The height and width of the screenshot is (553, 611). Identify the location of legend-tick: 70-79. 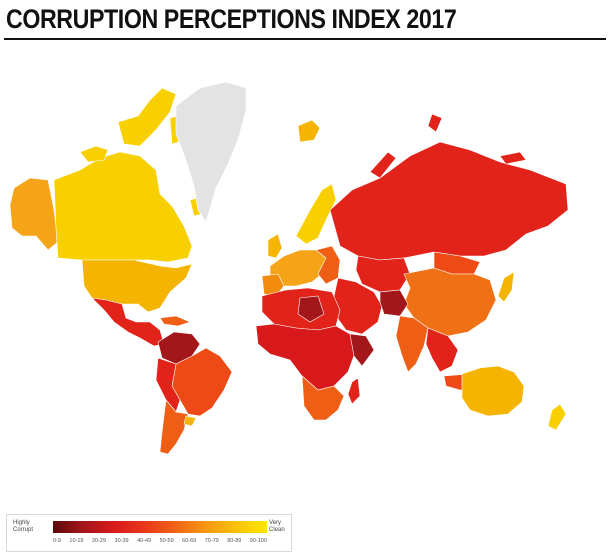
(211, 541).